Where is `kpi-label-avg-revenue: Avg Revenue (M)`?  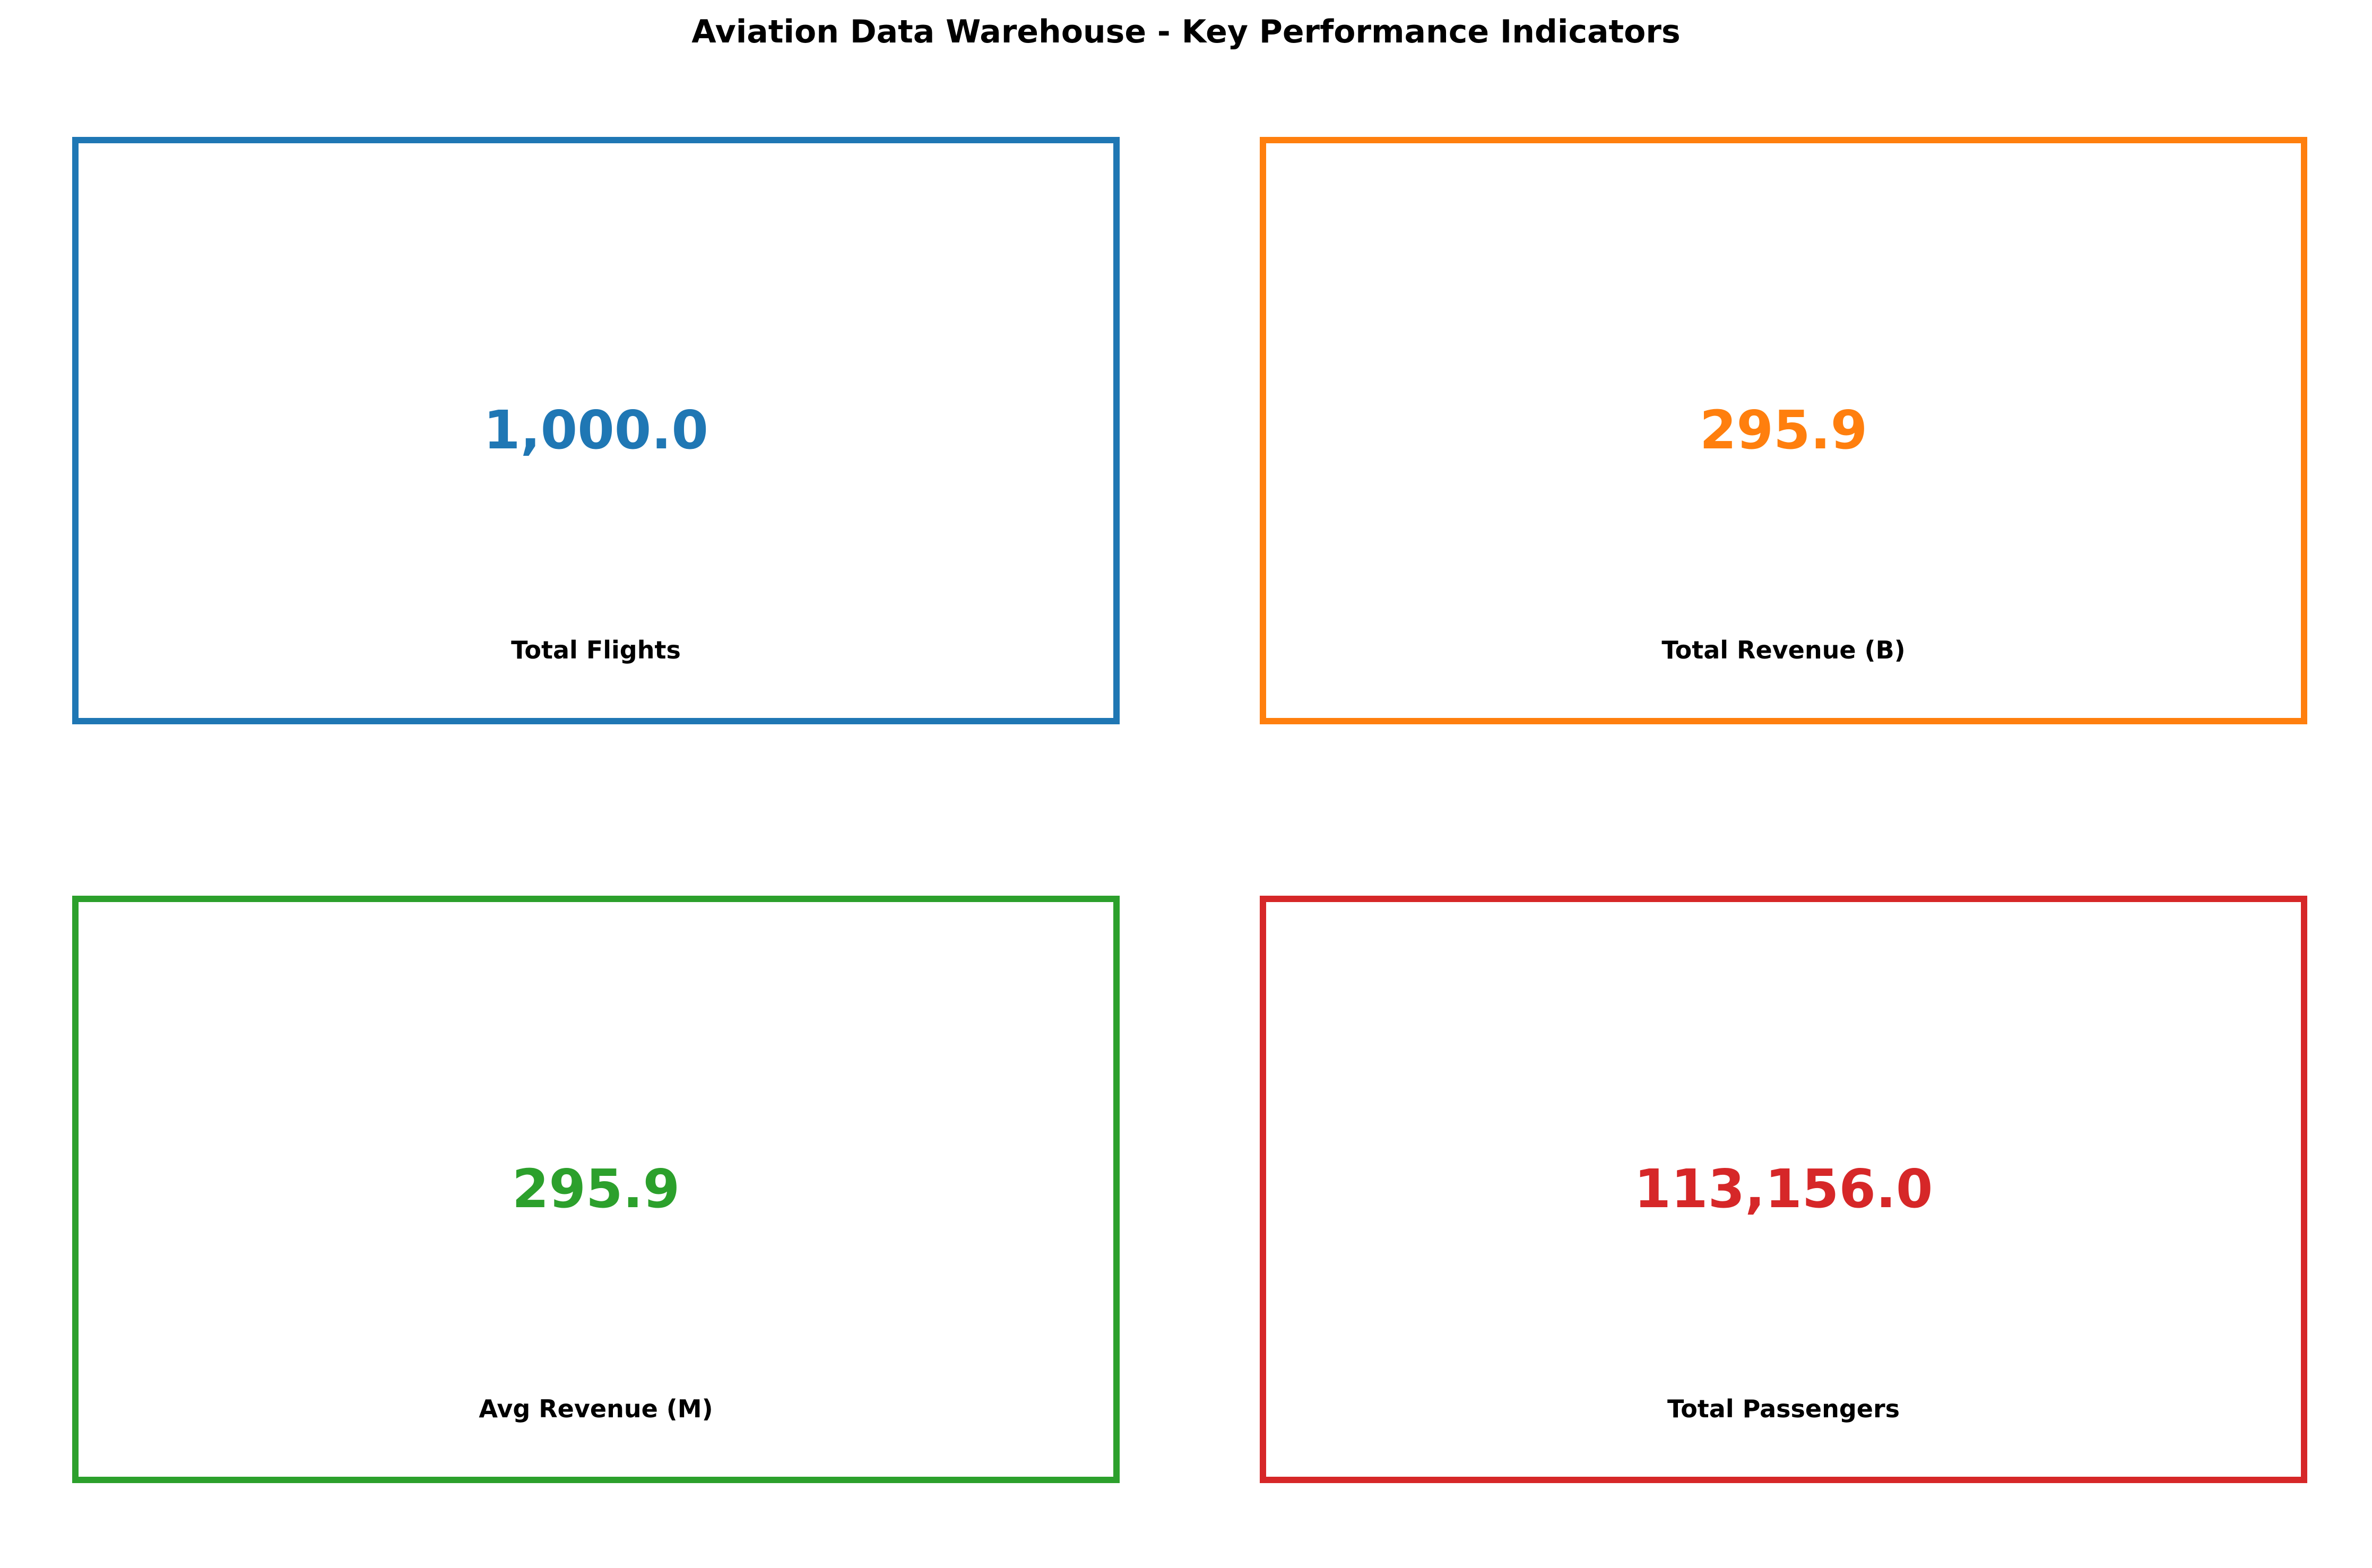 kpi-label-avg-revenue: Avg Revenue (M) is located at coordinates (596, 1408).